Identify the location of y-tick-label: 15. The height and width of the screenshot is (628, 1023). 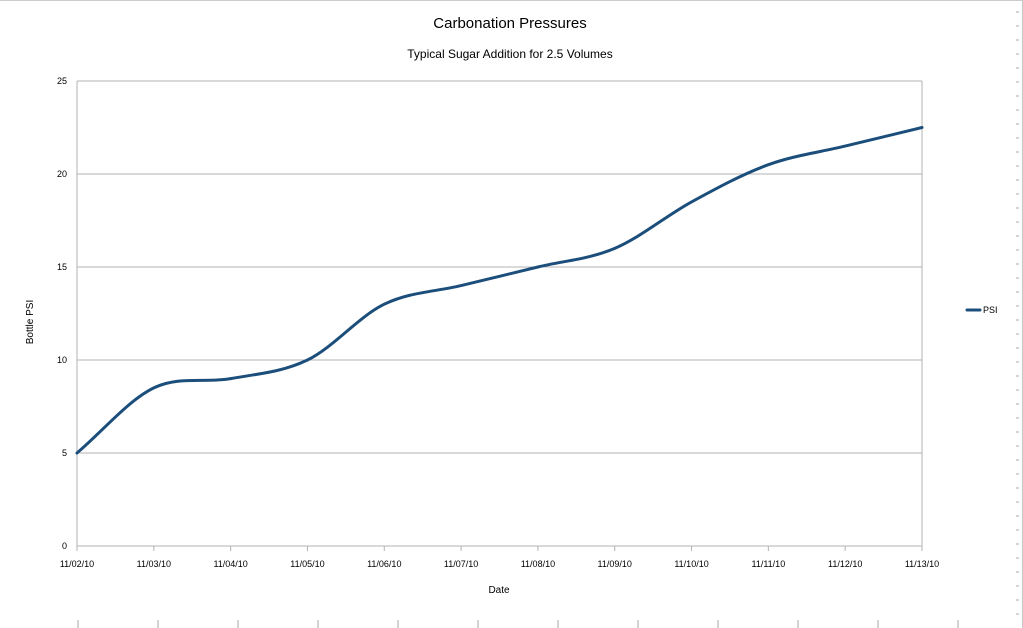
(62, 267).